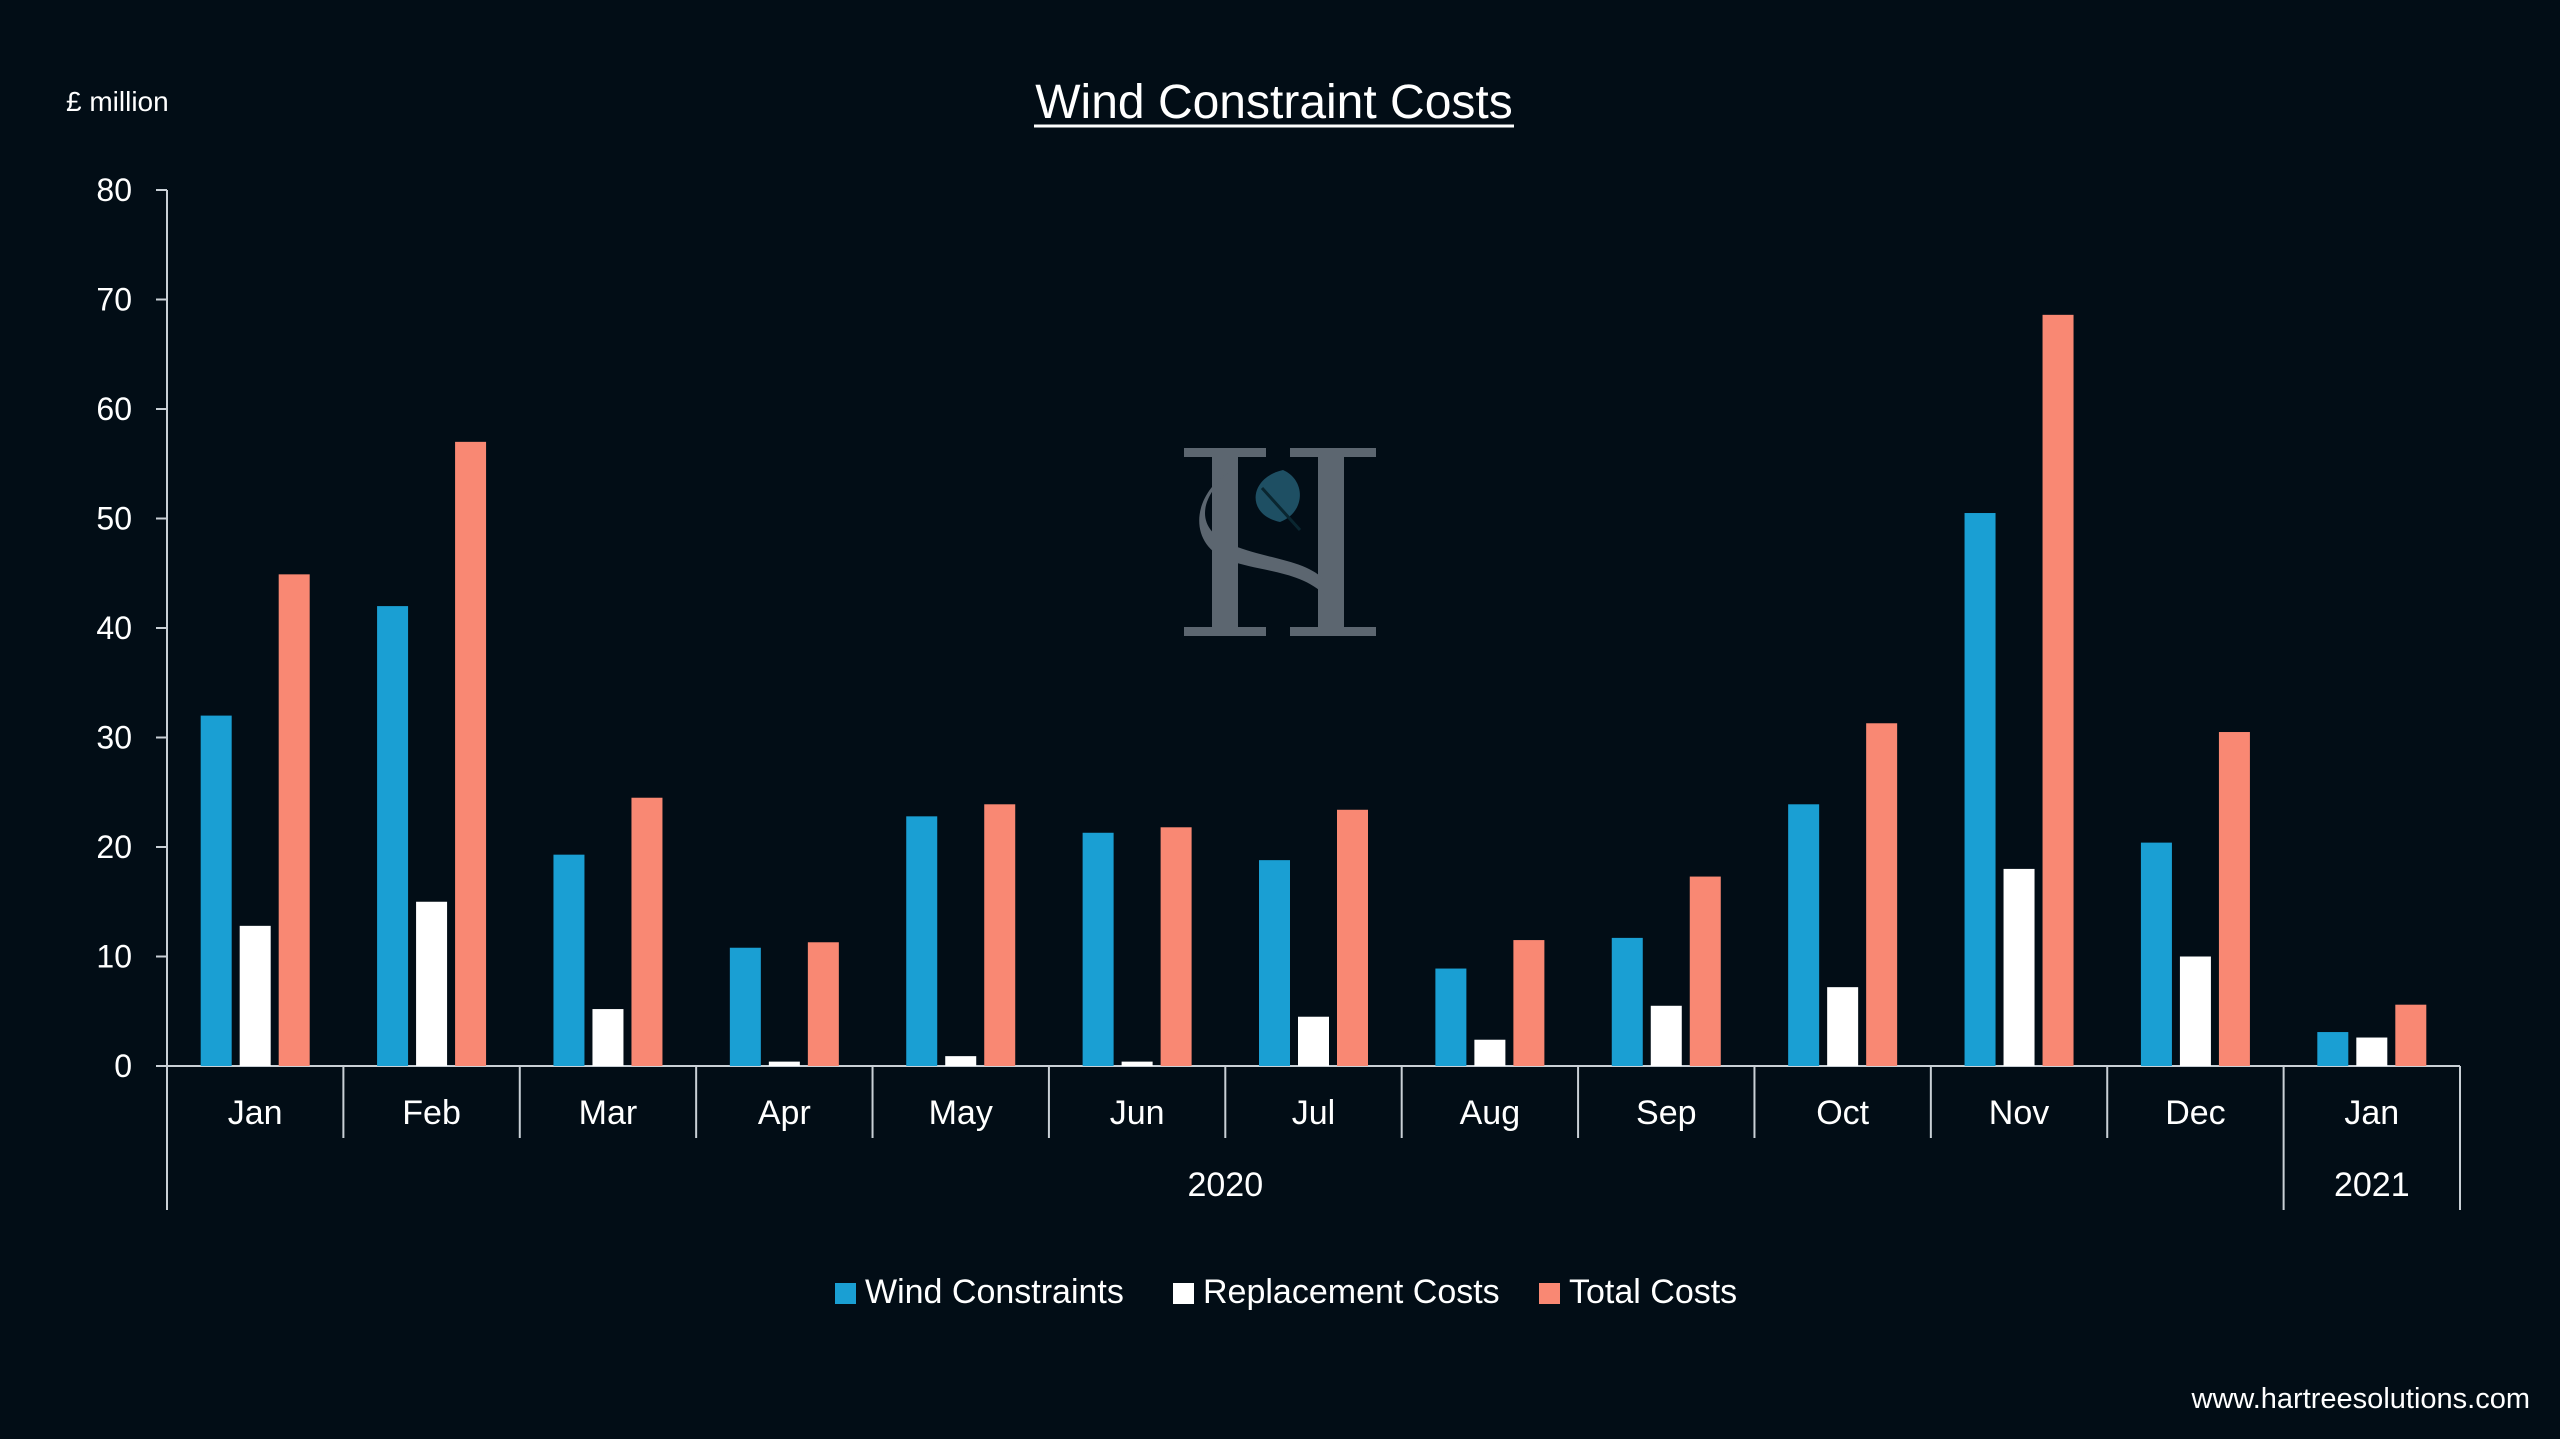  I want to click on website-text: www.hartreesolutions.com, so click(2360, 1399).